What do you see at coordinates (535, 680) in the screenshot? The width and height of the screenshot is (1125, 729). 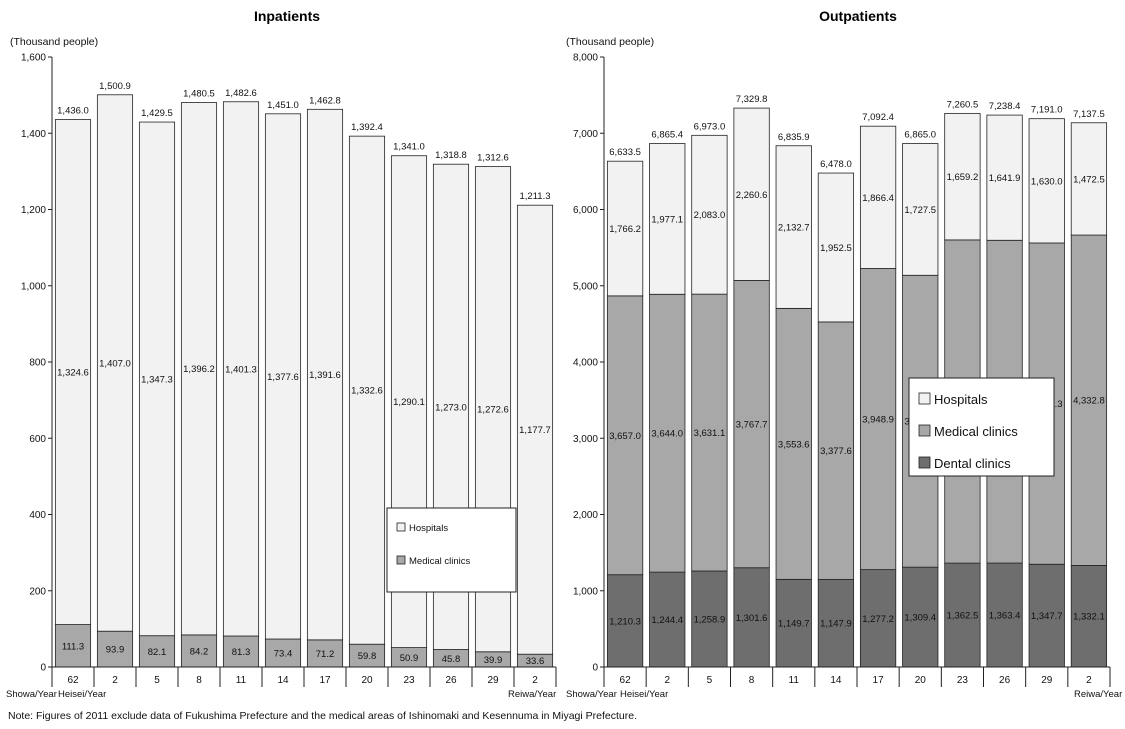 I see `inpatients-x-tick-label: 2` at bounding box center [535, 680].